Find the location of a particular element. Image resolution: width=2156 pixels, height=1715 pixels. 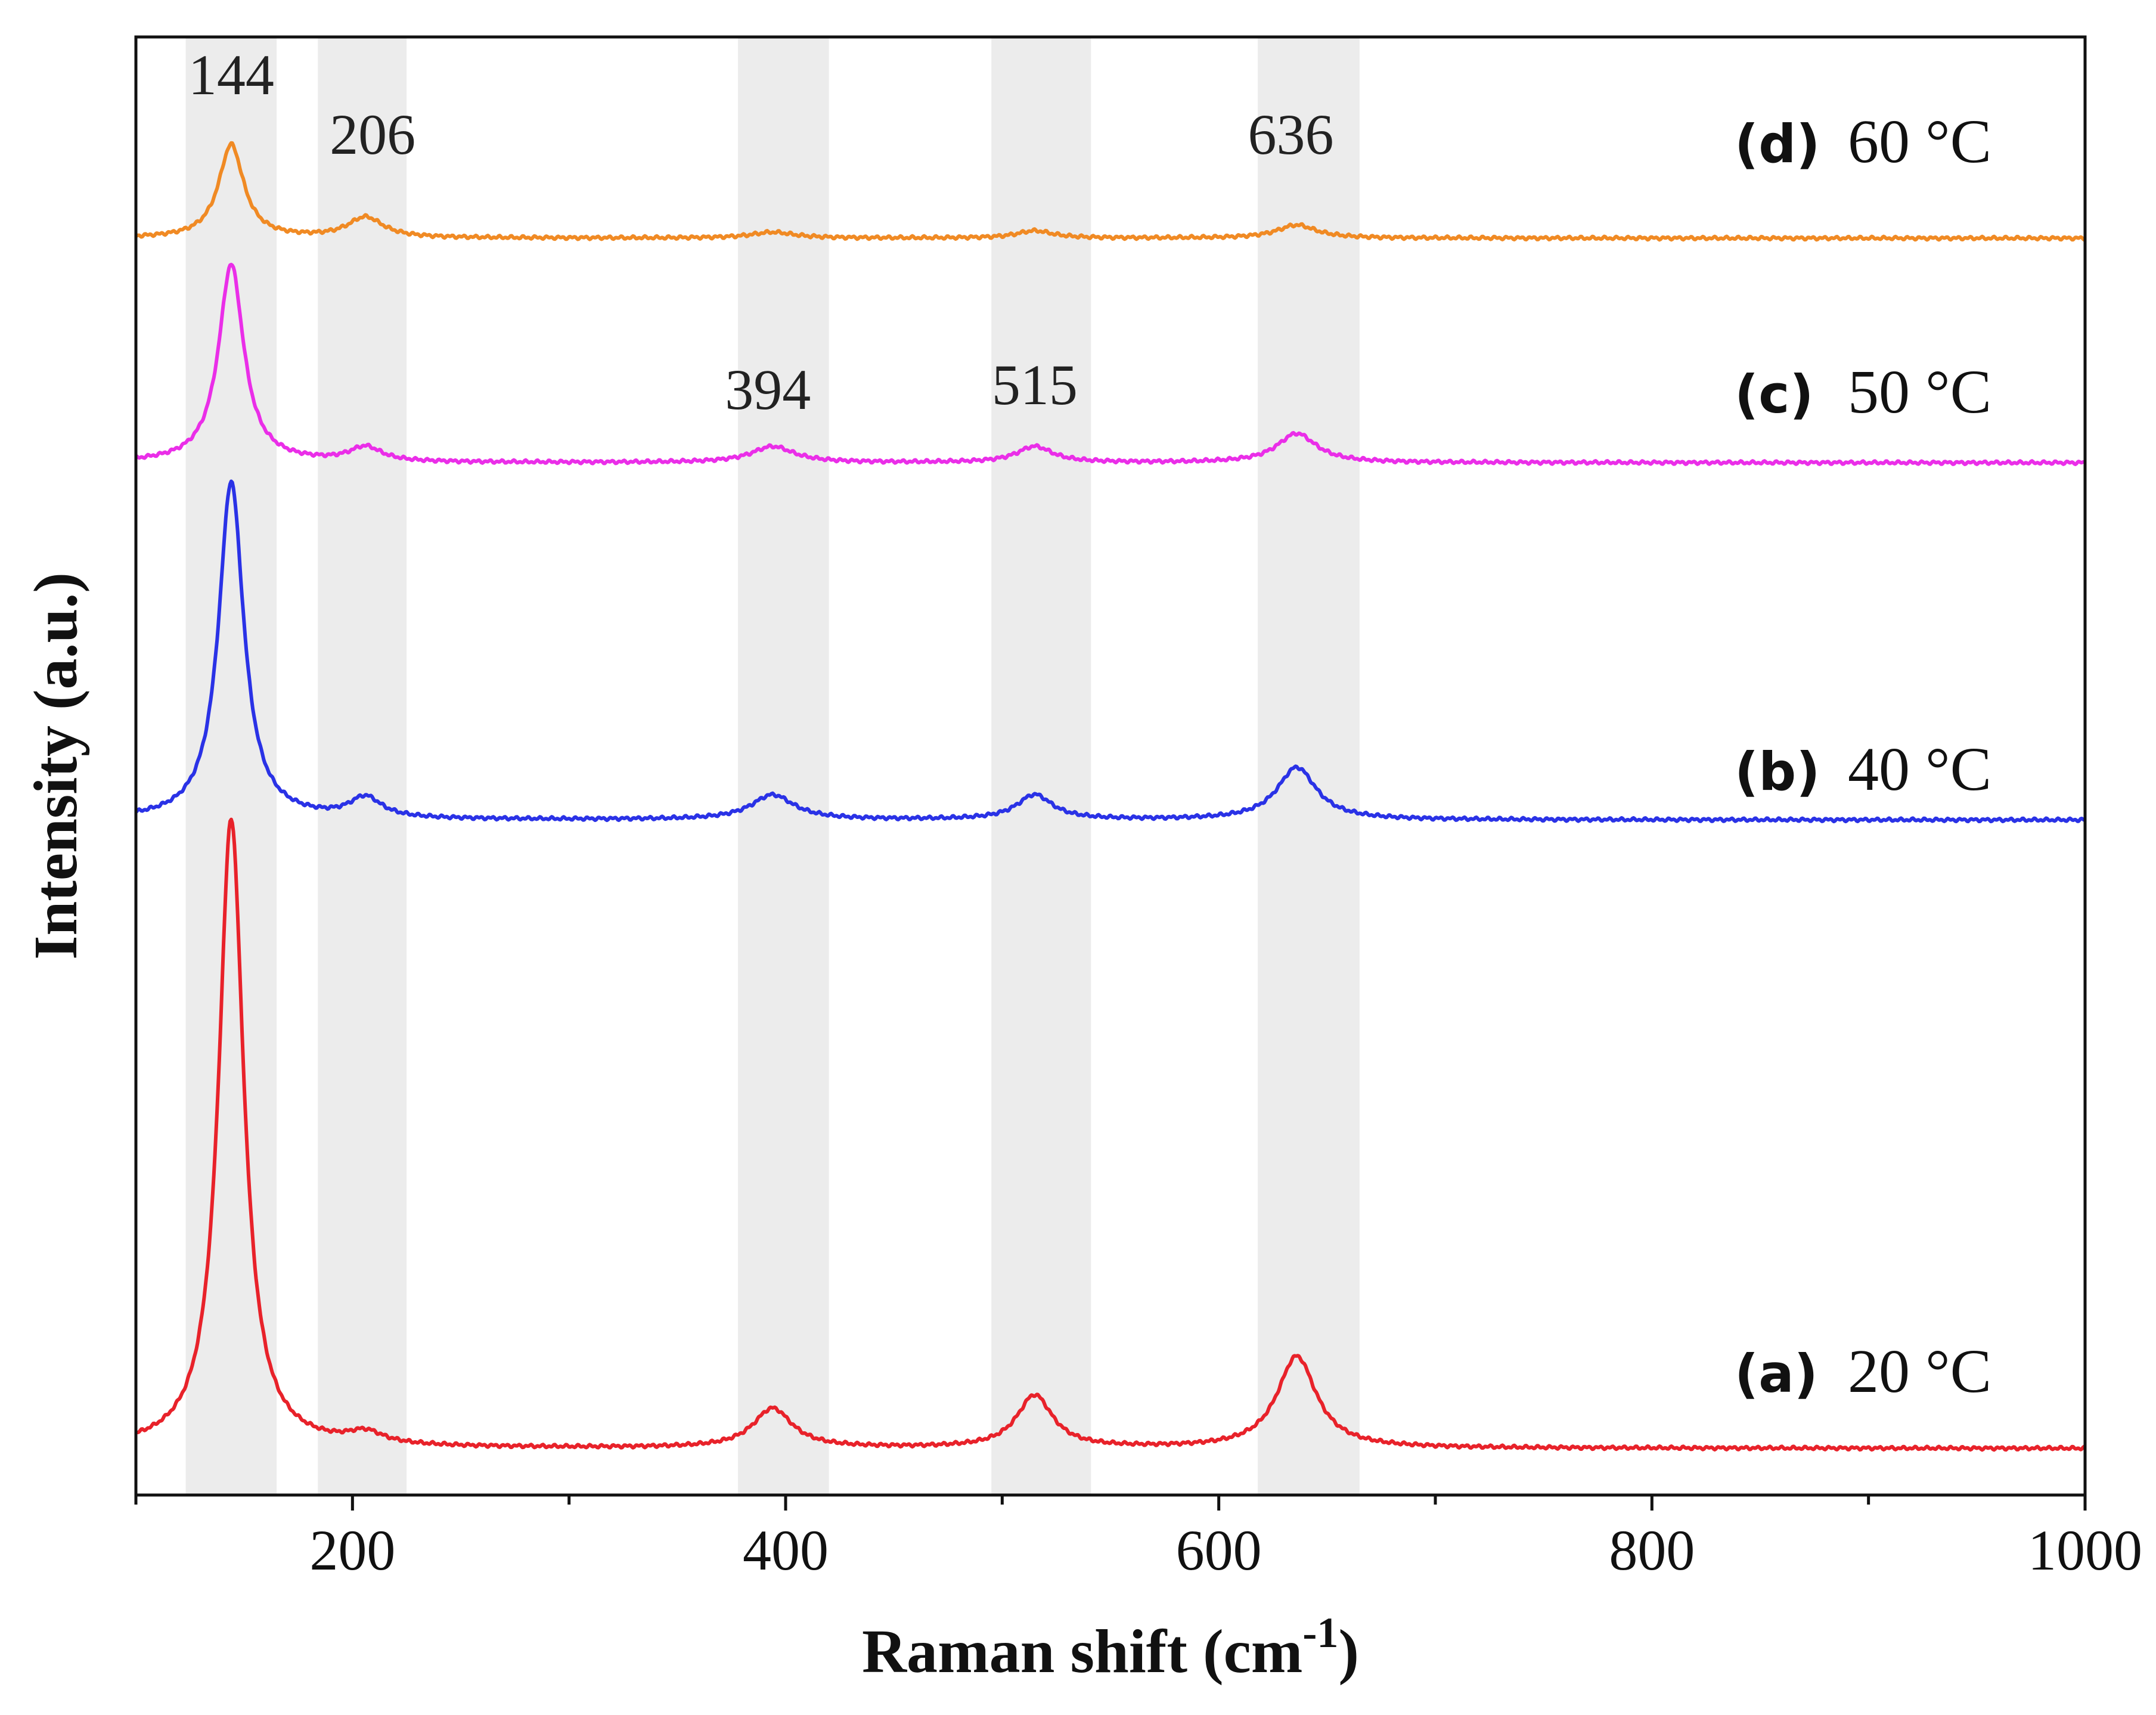

series-line-c is located at coordinates (1110, 364).